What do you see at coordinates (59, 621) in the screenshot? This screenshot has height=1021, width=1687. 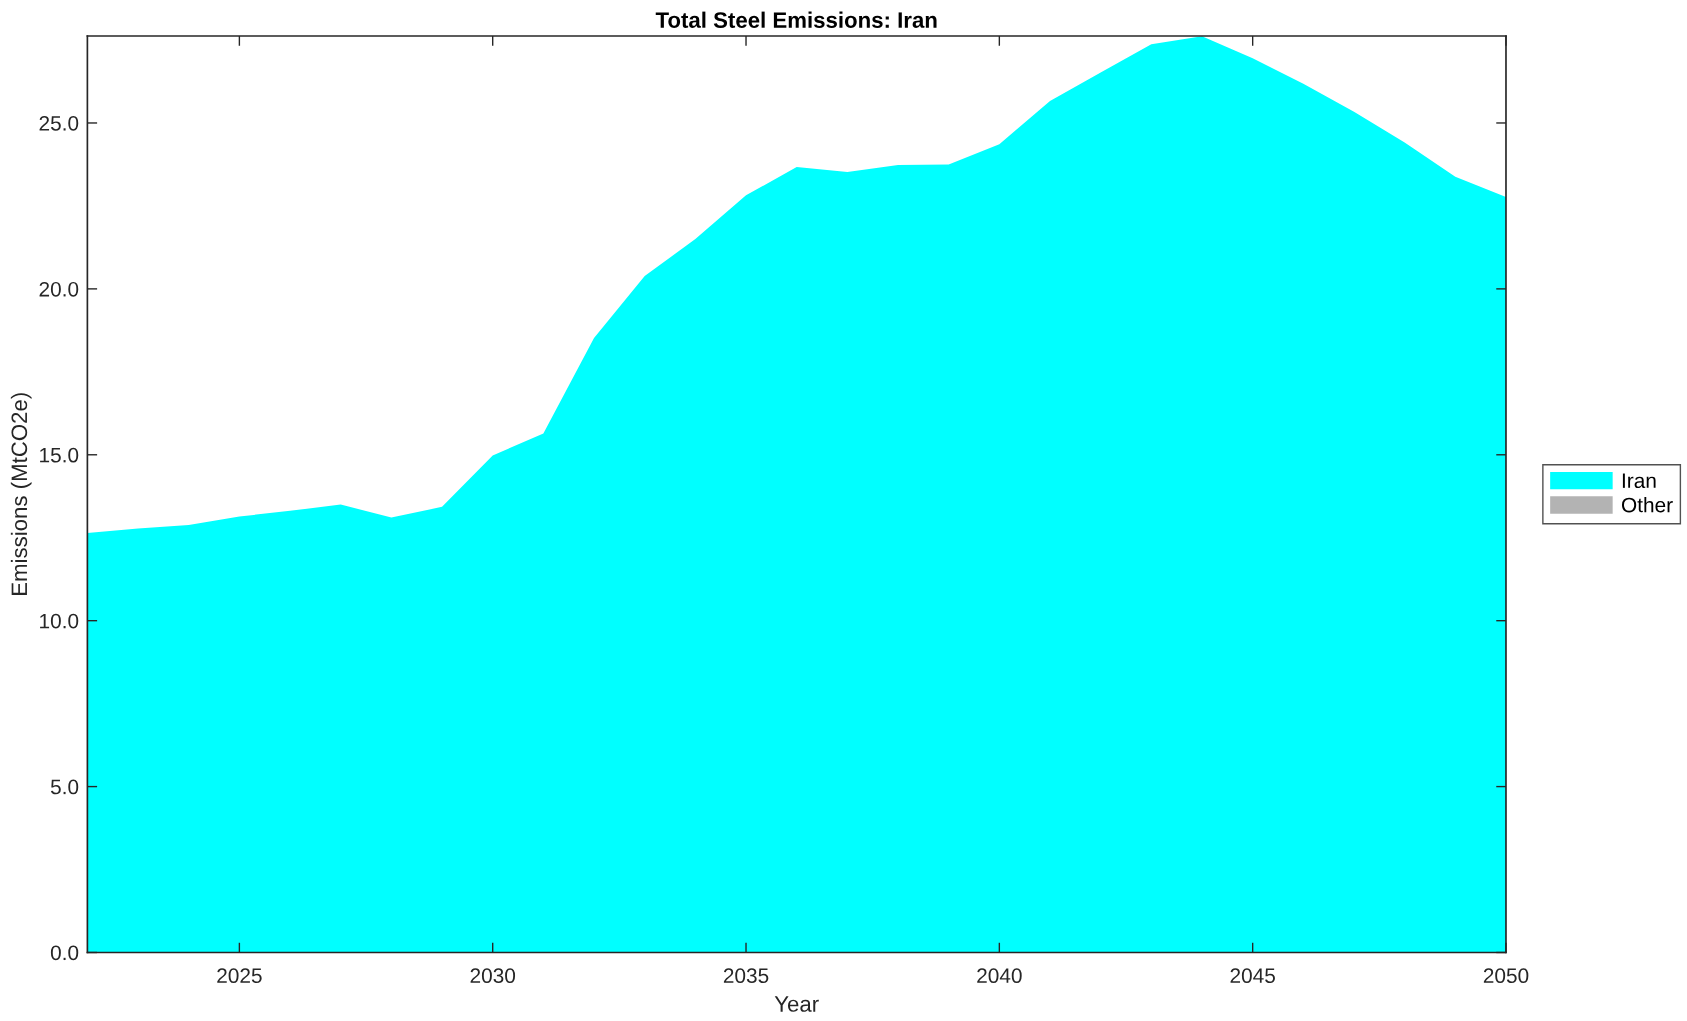 I see `y-tick-label: 10.0` at bounding box center [59, 621].